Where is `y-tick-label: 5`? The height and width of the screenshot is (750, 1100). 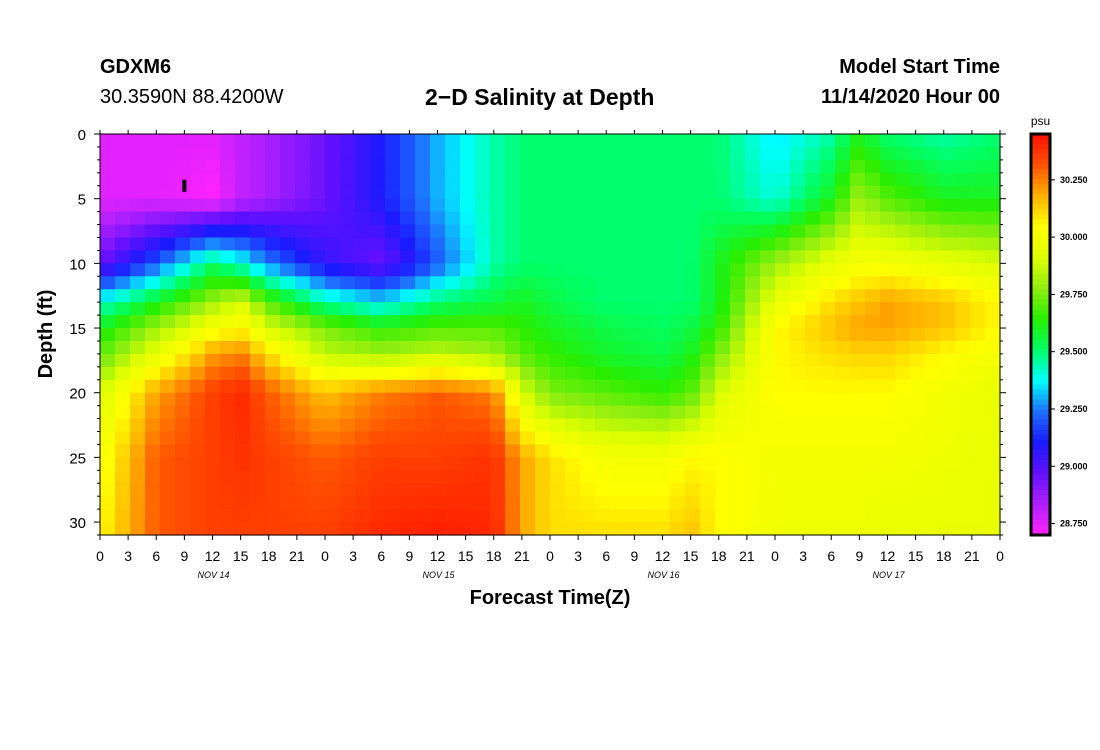
y-tick-label: 5 is located at coordinates (82, 200).